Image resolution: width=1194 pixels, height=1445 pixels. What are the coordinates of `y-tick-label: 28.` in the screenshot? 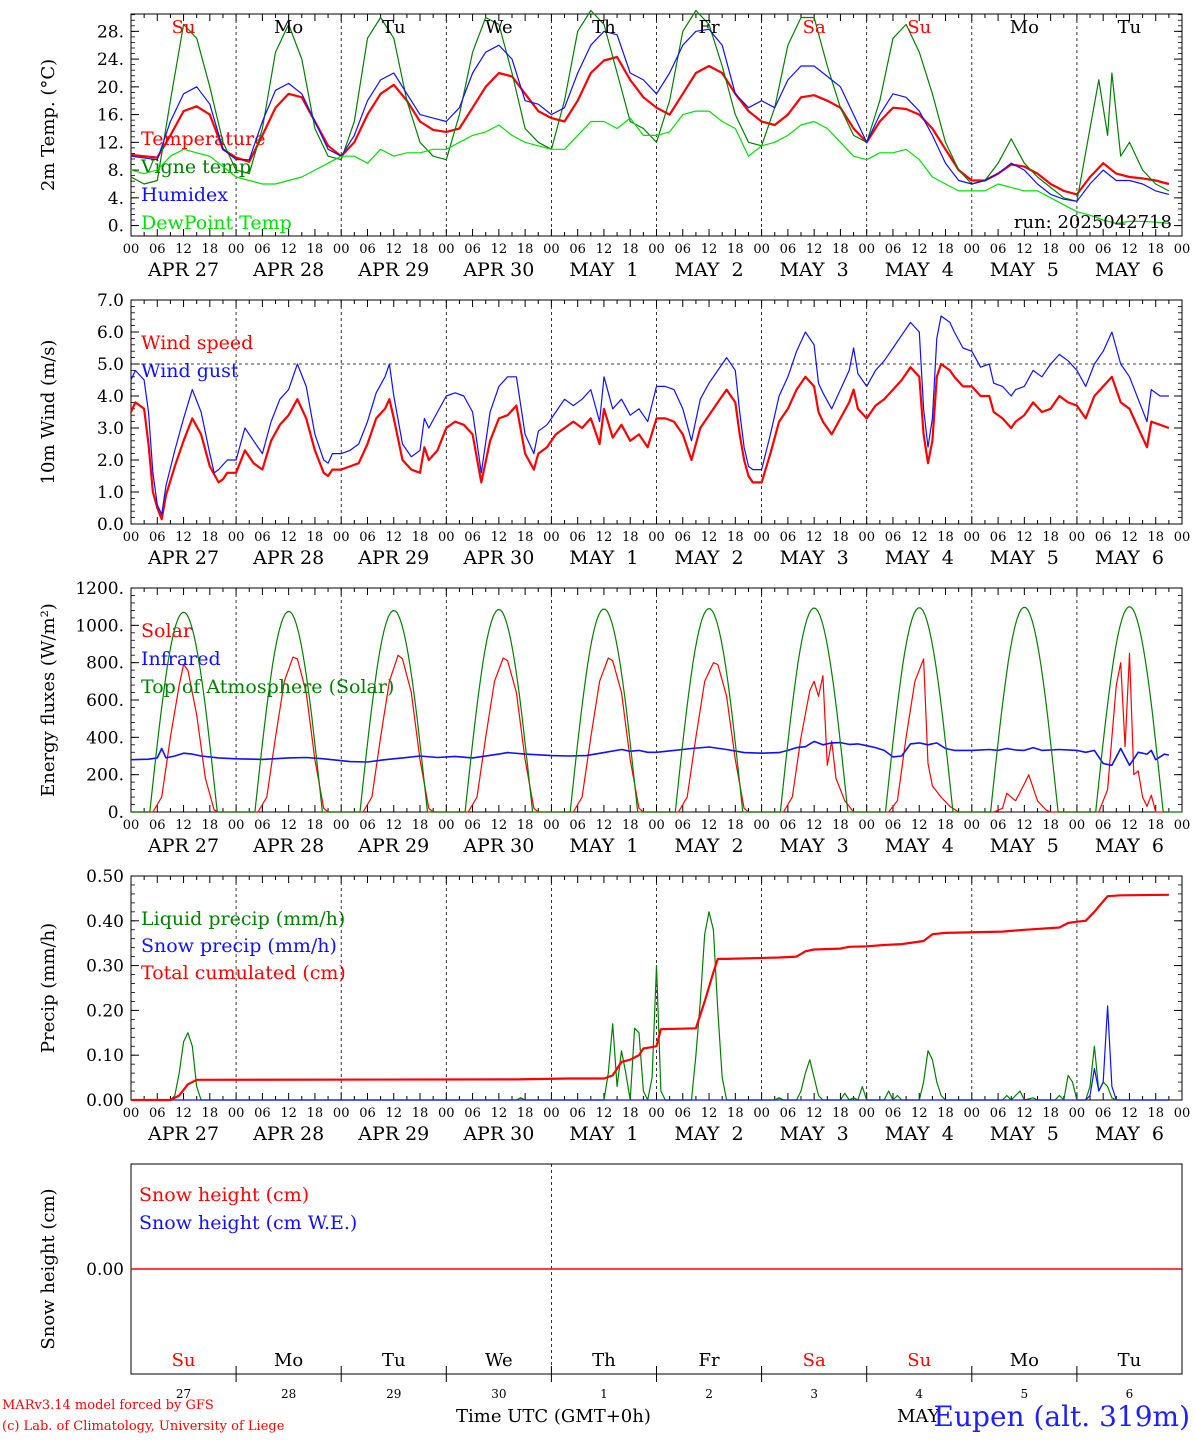 It's located at (110, 32).